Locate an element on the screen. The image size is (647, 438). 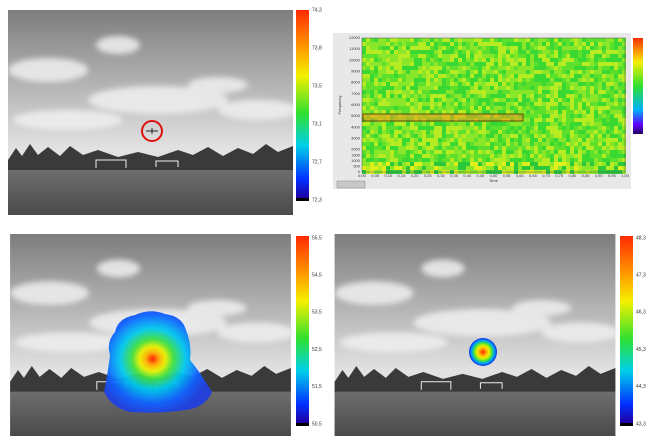
x-tick-label: 0,80 is located at coordinates (573, 175).